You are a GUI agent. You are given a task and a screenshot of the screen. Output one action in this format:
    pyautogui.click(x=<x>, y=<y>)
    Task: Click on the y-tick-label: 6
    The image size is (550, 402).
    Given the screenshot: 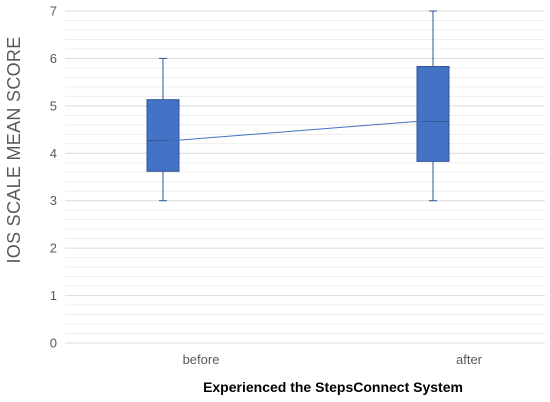 What is the action you would take?
    pyautogui.click(x=53, y=58)
    